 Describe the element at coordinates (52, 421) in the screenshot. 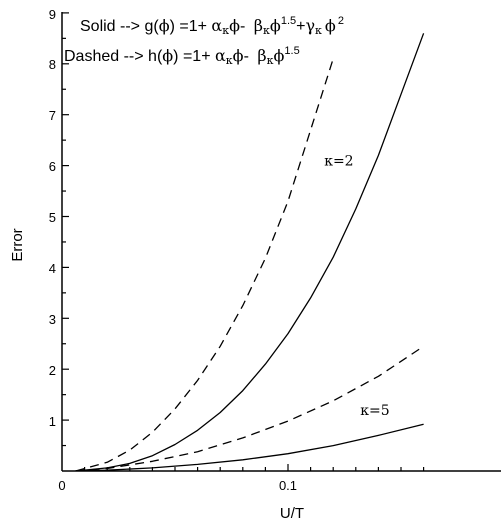

I see `y-tick-label-1: 1` at that location.